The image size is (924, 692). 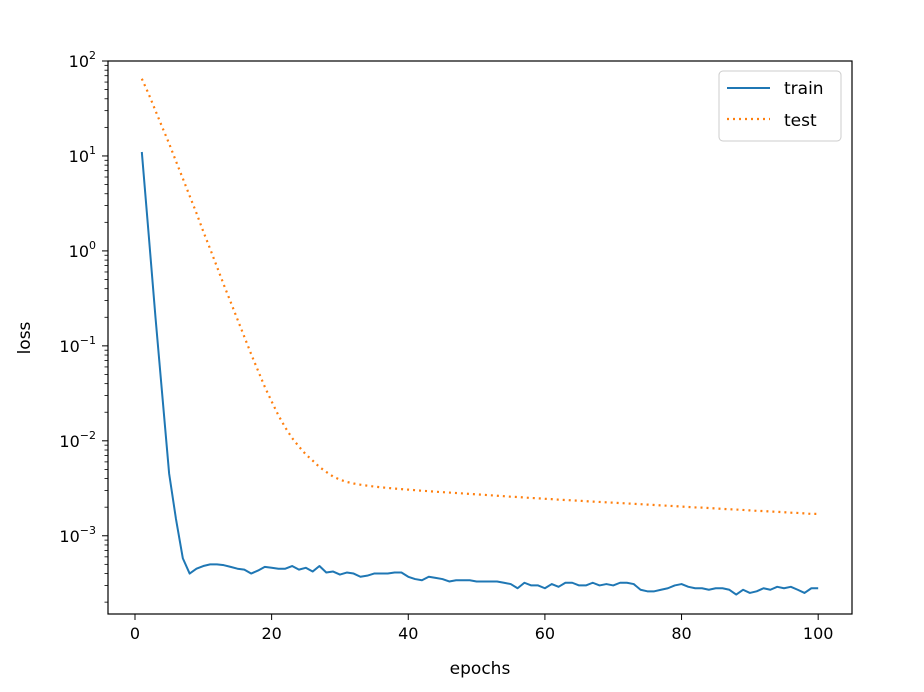 I want to click on y-tick-label: 10², so click(x=82, y=60).